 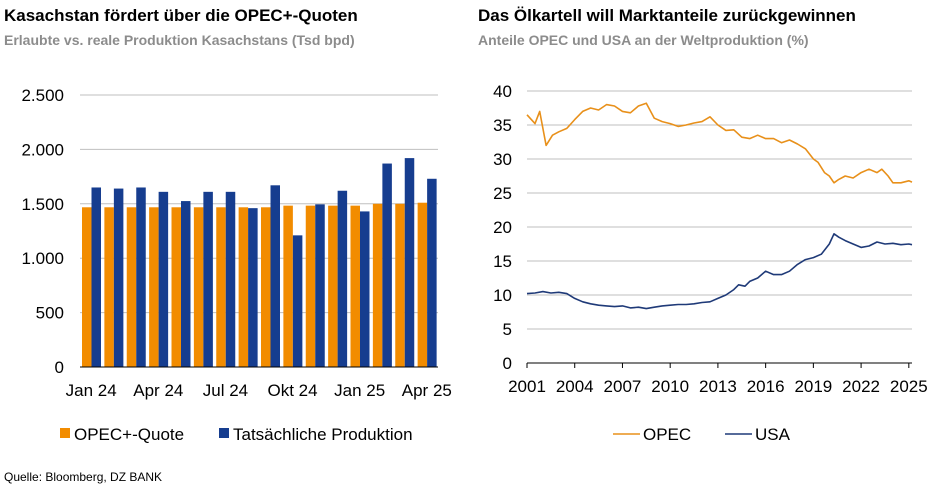 What do you see at coordinates (719, 271) in the screenshot?
I see `line-series-usa` at bounding box center [719, 271].